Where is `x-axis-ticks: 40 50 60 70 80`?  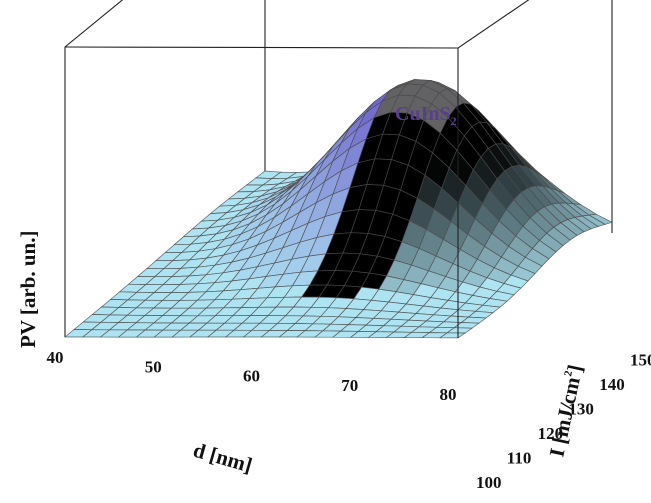 x-axis-ticks: 40 50 60 70 80 is located at coordinates (252, 376).